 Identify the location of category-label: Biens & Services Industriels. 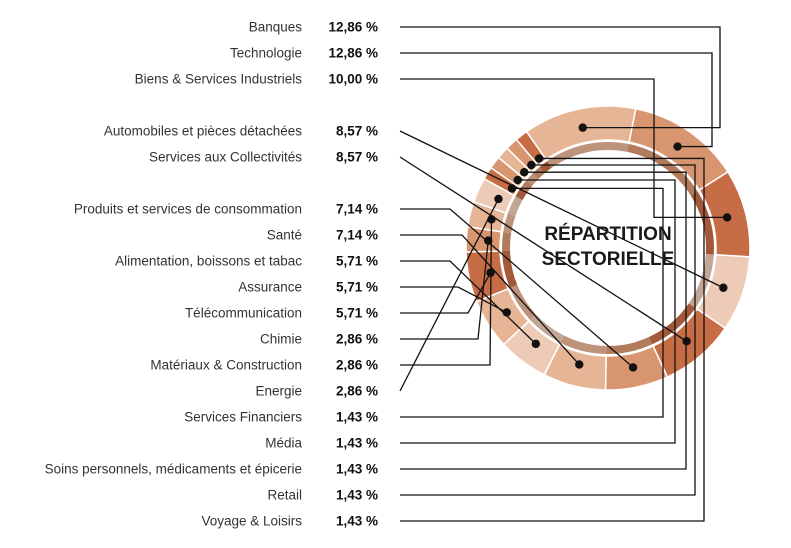
(219, 79).